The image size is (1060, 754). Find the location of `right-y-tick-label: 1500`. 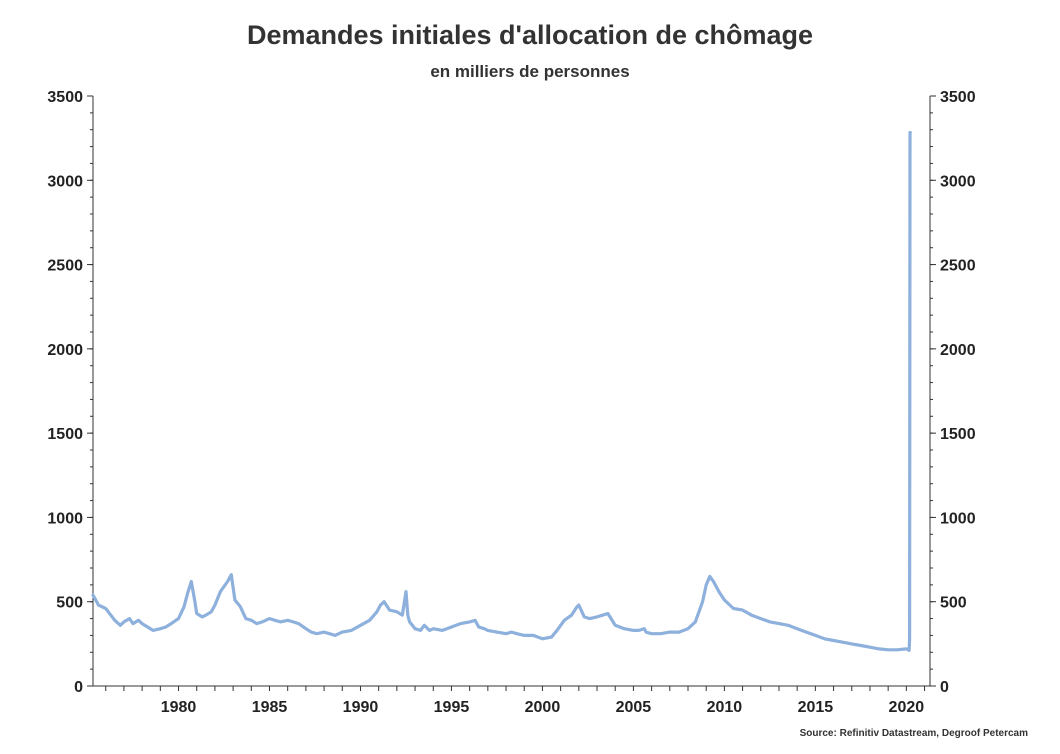

right-y-tick-label: 1500 is located at coordinates (958, 434).